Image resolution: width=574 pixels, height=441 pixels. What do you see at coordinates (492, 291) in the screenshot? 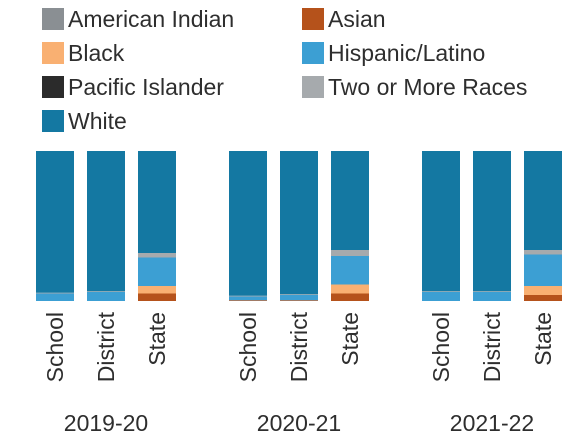
I see `bar-segment-2021-22-district-two-or-more-races` at bounding box center [492, 291].